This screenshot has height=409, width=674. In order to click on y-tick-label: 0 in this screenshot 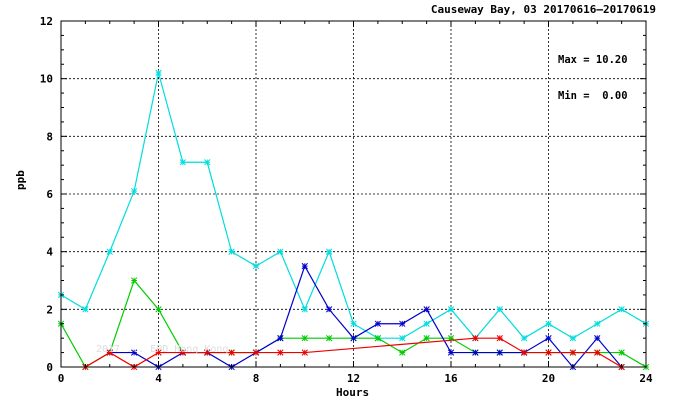, I will do `click(49, 367)`.